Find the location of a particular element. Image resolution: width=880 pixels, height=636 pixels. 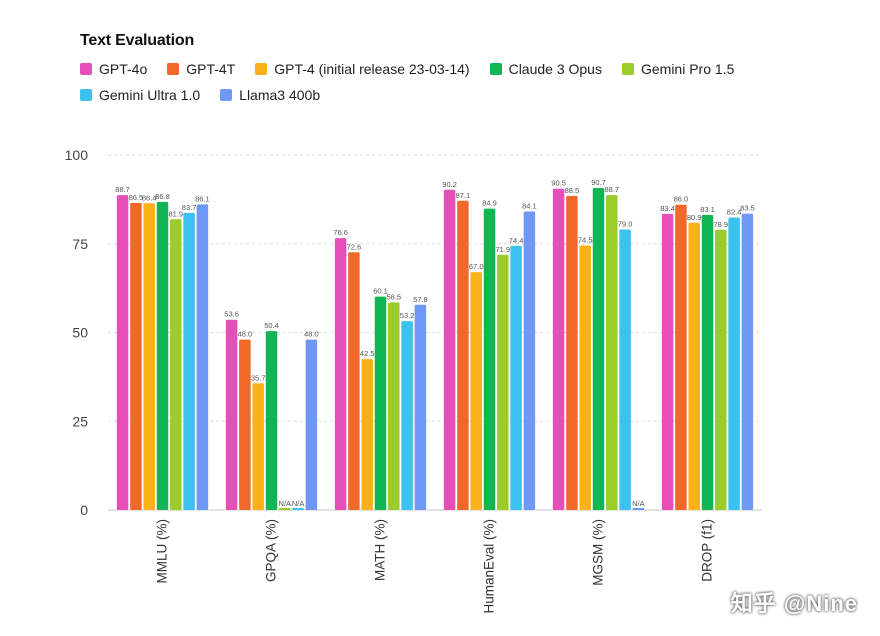

x-tick-label: HumanEval (%) is located at coordinates (489, 566).